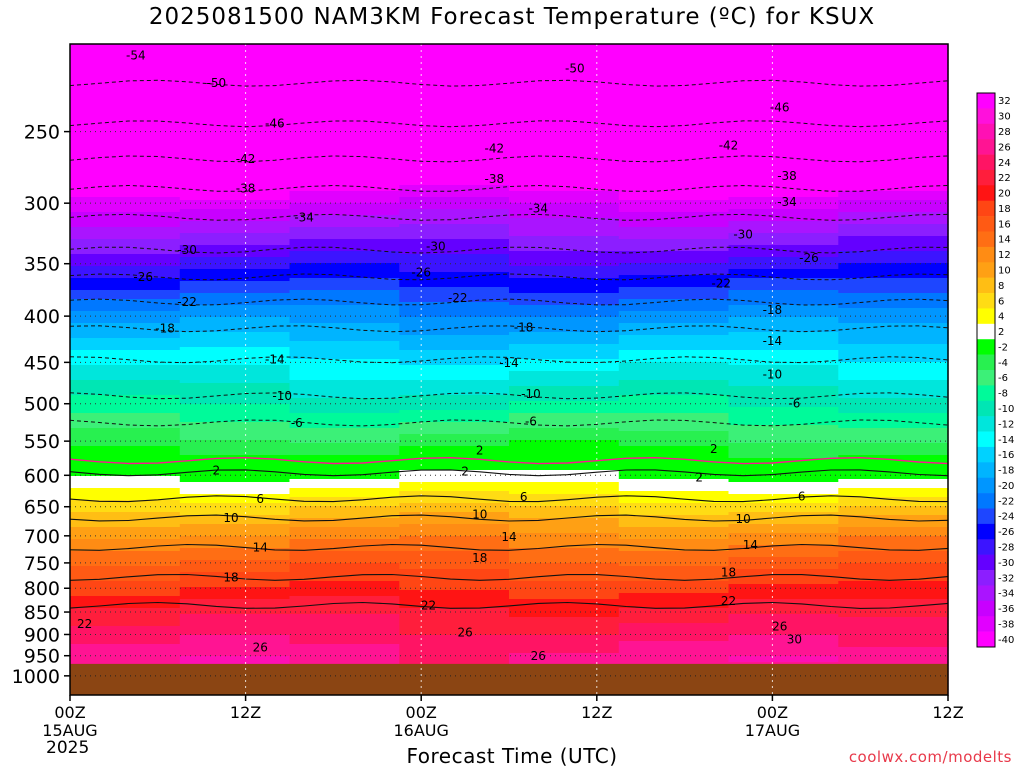  Describe the element at coordinates (187, 302) in the screenshot. I see `contour-label: -22` at that location.